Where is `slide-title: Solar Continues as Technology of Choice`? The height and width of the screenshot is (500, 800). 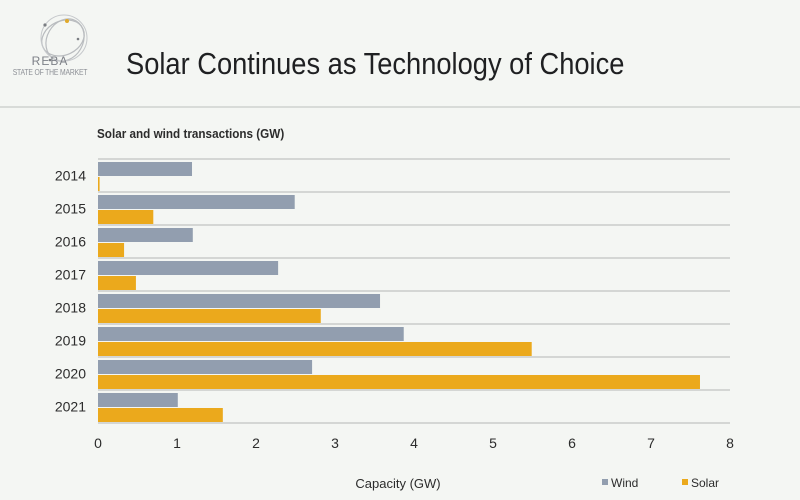 slide-title: Solar Continues as Technology of Choice is located at coordinates (375, 63).